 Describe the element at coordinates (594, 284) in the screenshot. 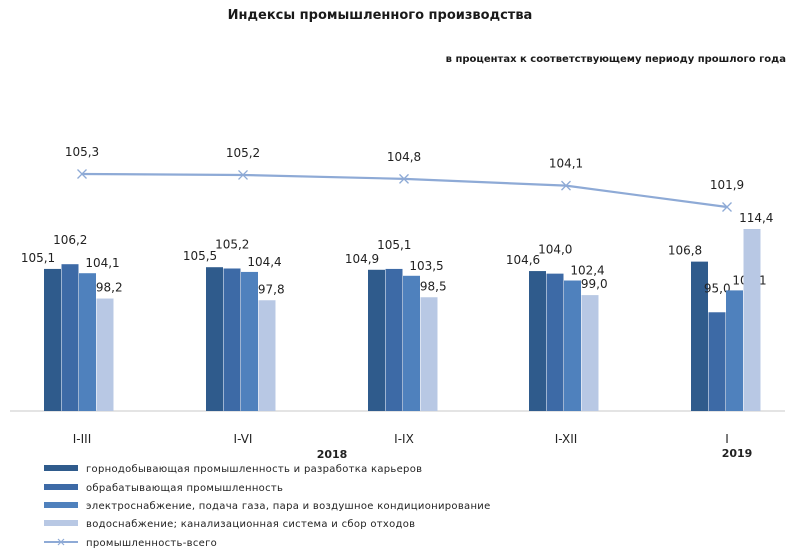

I see `bar-value-label: 99,0` at that location.